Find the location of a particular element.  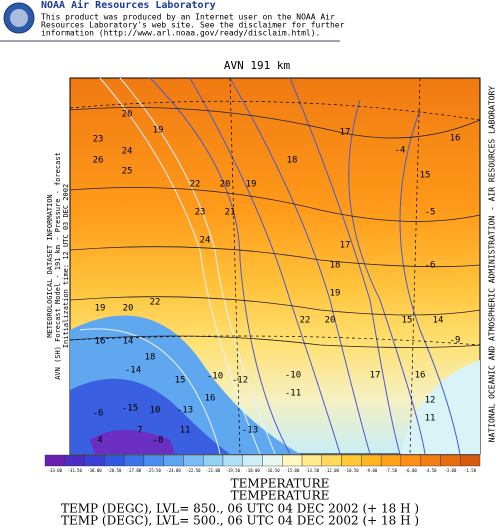

contour-label: -4 is located at coordinates (400, 151).